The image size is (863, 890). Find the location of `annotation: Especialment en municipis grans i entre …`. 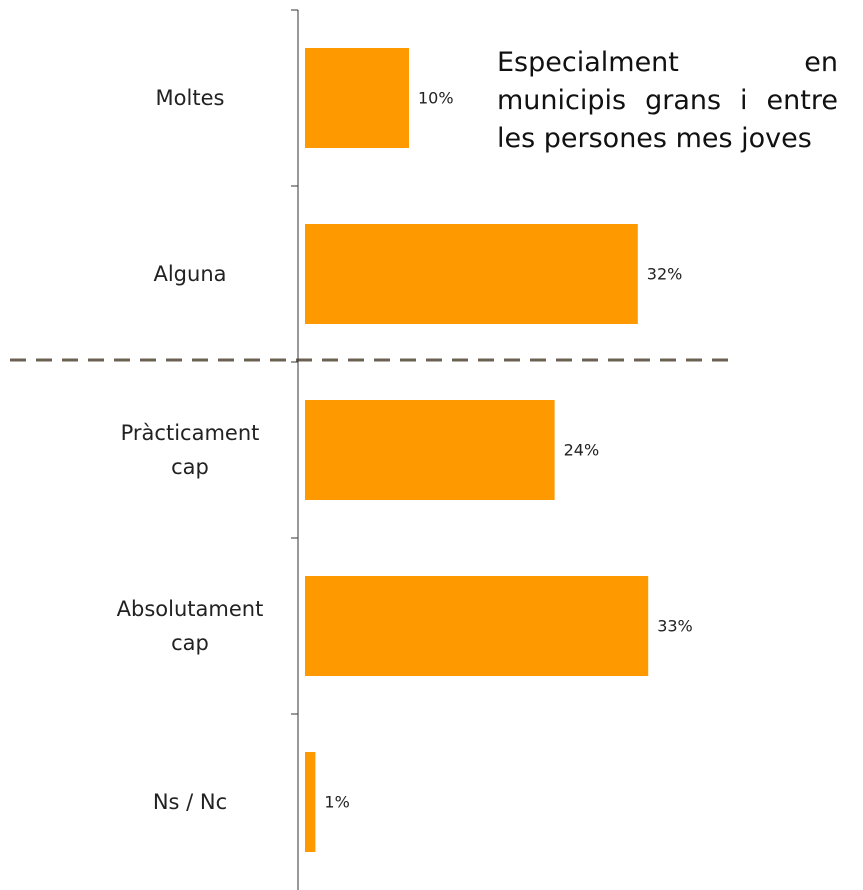

annotation: Especialment en municipis grans i entre … is located at coordinates (667, 100).